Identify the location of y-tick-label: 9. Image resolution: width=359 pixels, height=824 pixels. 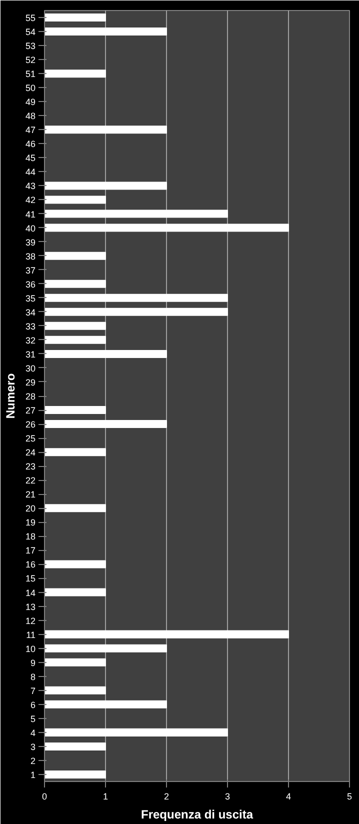
(33, 663).